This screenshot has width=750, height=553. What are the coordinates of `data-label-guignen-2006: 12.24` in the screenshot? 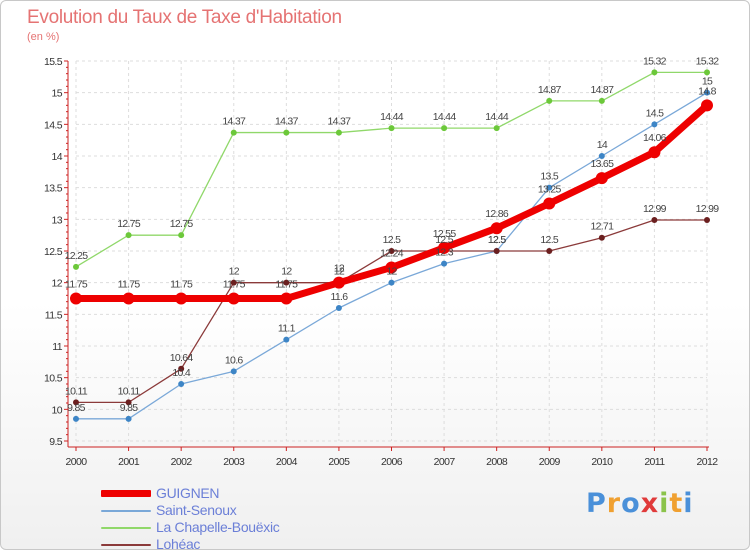 It's located at (392, 253).